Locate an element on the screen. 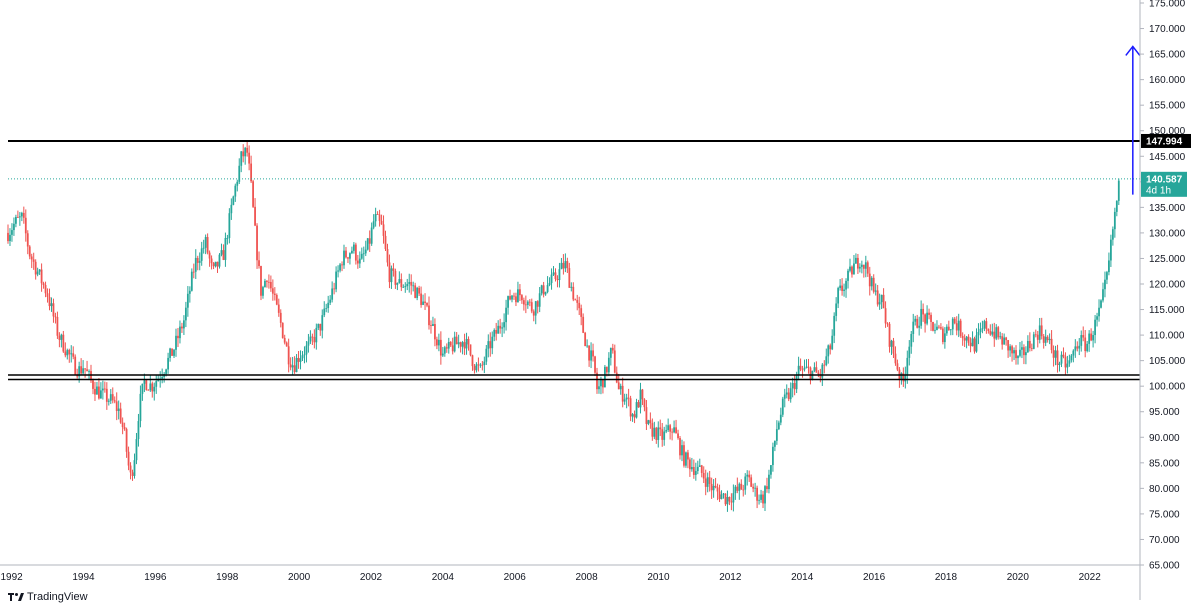 The height and width of the screenshot is (603, 1200). resistance-price-label: 147.994 is located at coordinates (1164, 141).